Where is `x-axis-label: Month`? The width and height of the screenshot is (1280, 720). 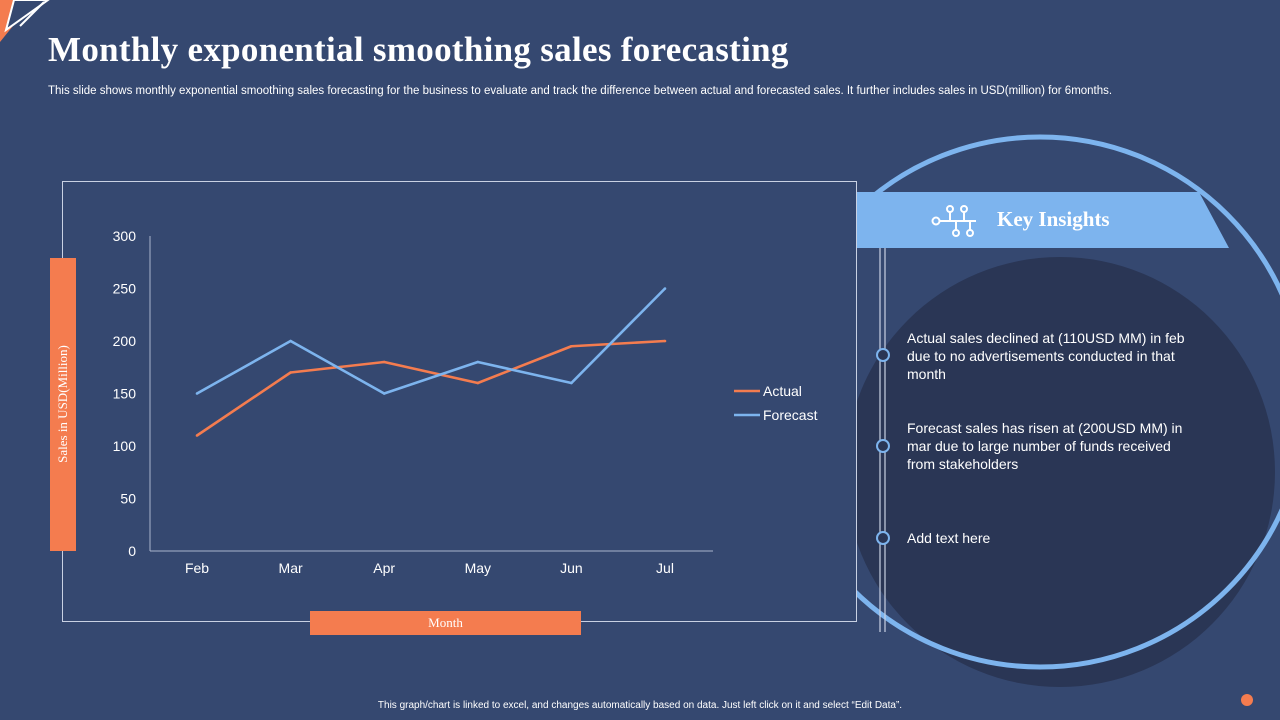
x-axis-label: Month is located at coordinates (445, 622).